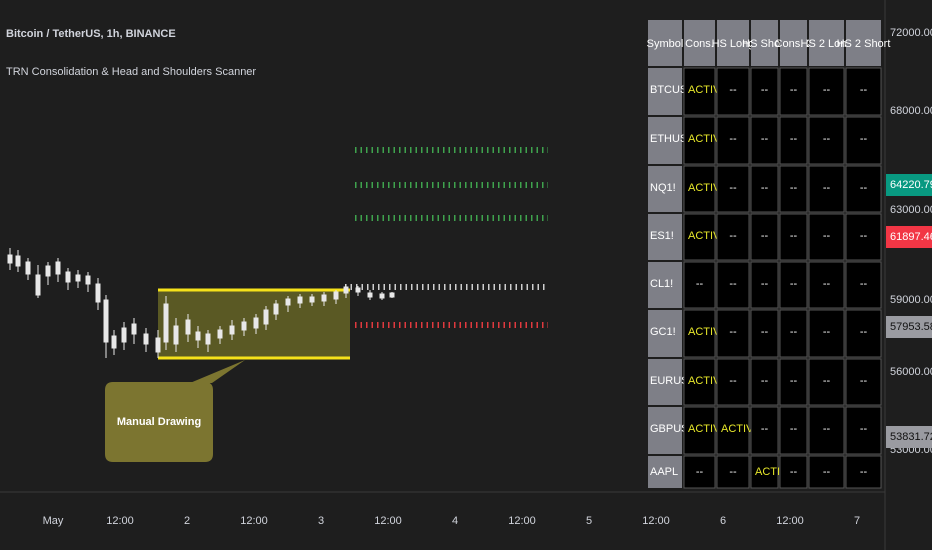 The image size is (932, 550). I want to click on symbol-text: NQ1!, so click(663, 188).